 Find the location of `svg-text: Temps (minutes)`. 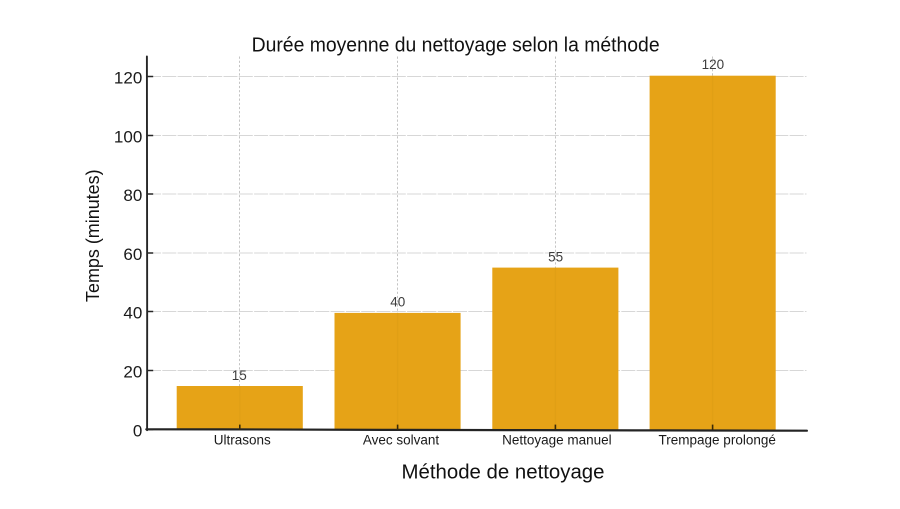

svg-text: Temps (minutes) is located at coordinates (93, 235).